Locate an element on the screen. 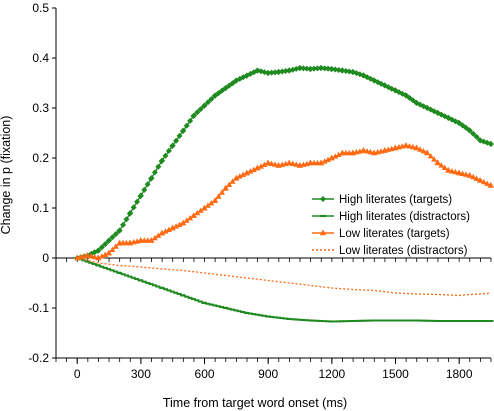  legend-item: High literates (distractors) is located at coordinates (391, 217).